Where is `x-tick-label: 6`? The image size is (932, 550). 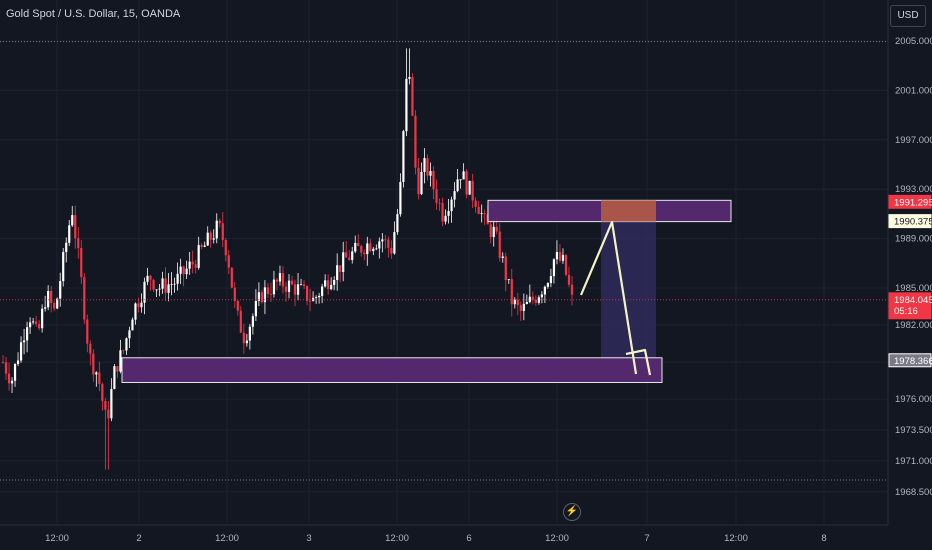
x-tick-label: 6 is located at coordinates (468, 538).